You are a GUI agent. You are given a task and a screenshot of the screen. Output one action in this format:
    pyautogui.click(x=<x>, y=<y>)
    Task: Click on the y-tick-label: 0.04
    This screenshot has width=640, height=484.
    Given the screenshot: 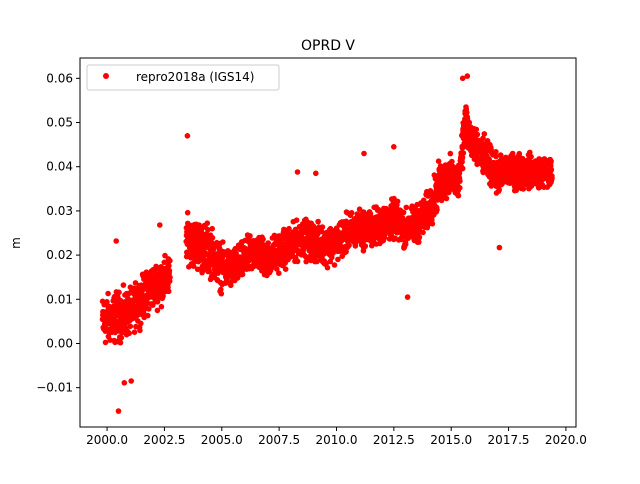 What is the action you would take?
    pyautogui.click(x=59, y=167)
    